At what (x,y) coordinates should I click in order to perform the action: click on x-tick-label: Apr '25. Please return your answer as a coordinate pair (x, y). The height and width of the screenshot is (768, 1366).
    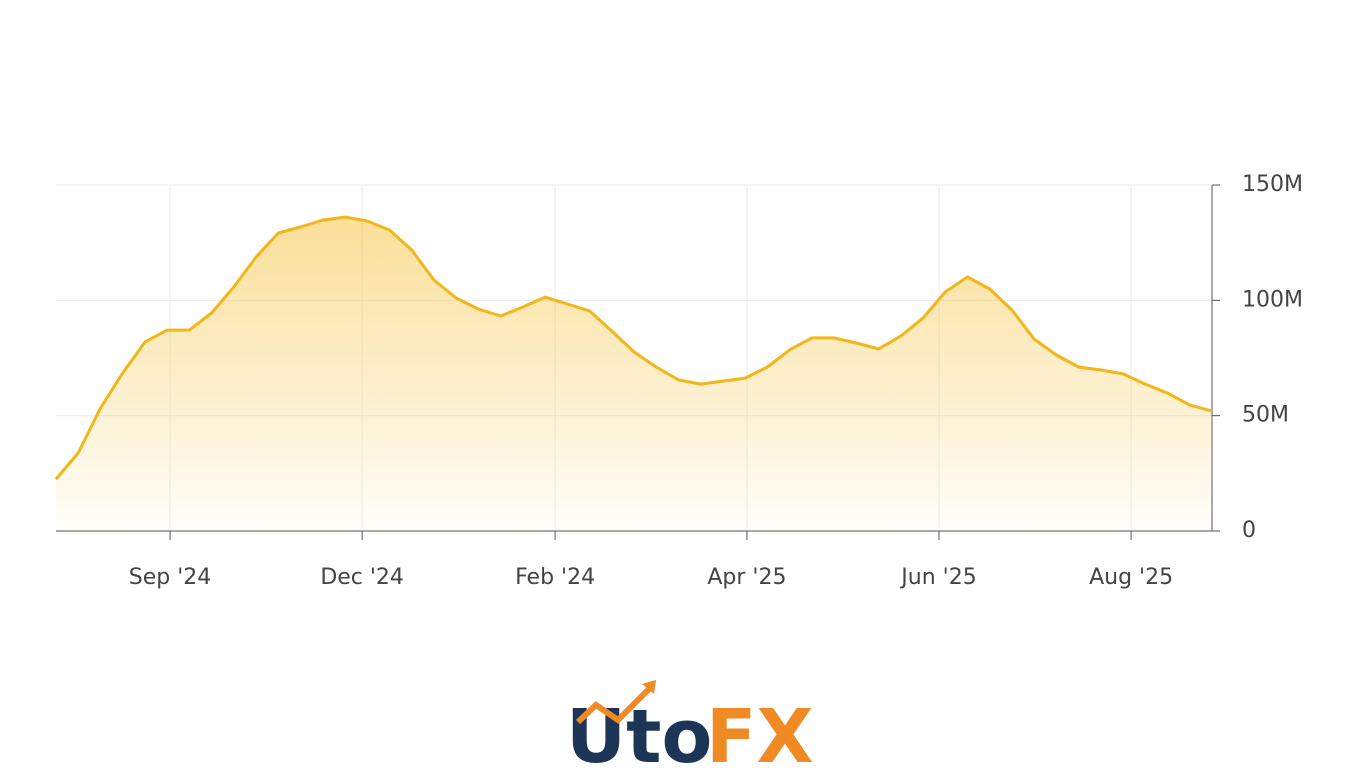
    Looking at the image, I should click on (746, 577).